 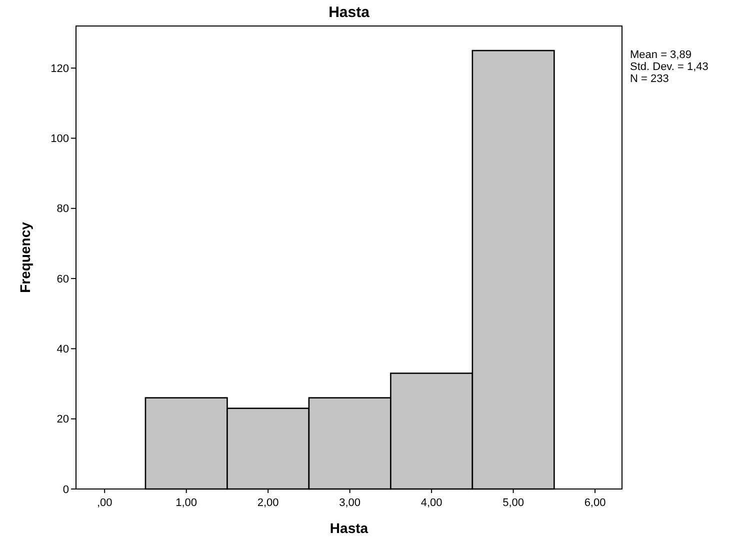 I want to click on y-tick-label: 40, so click(x=62, y=350).